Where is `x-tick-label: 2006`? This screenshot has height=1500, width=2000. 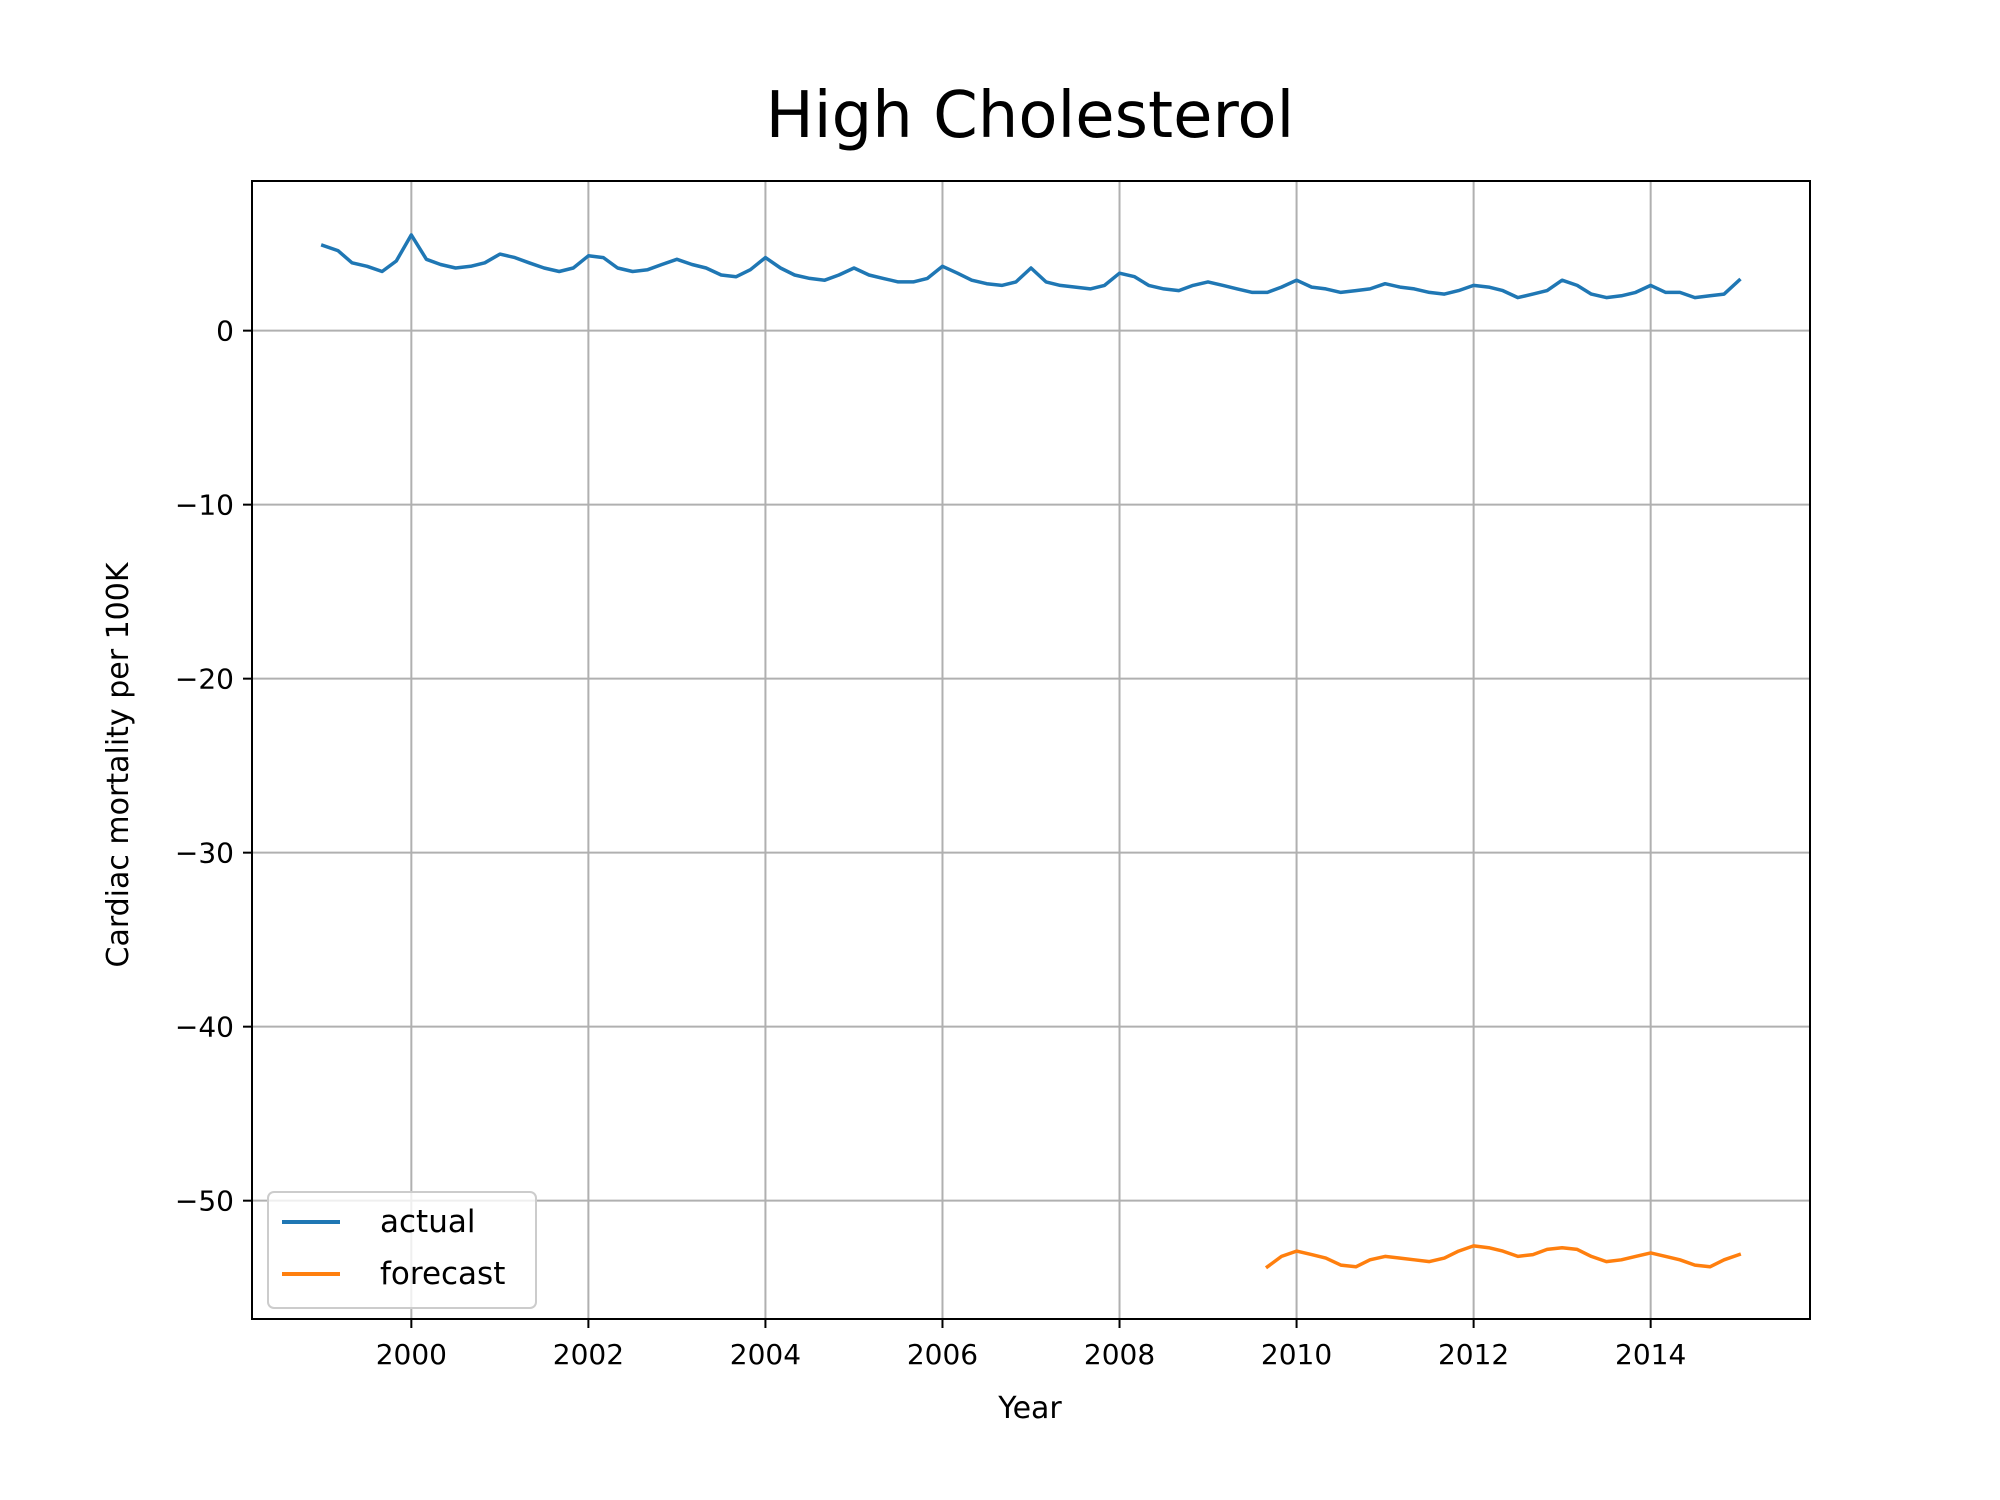
x-tick-label: 2006 is located at coordinates (942, 1354).